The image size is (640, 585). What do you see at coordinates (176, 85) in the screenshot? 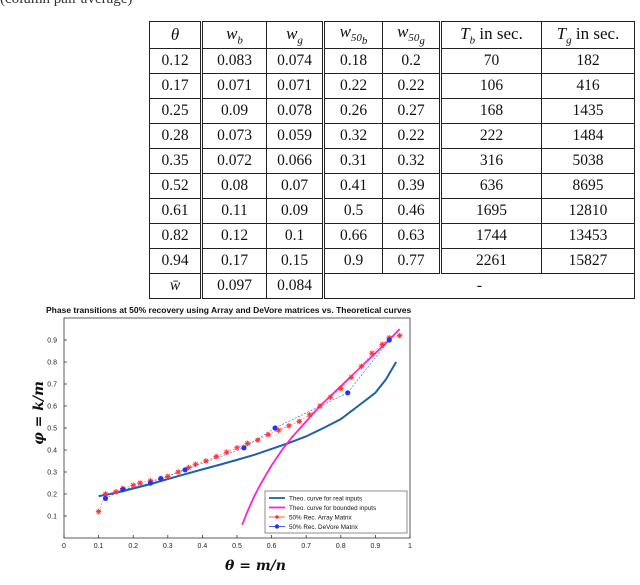
I see `table-cell: 0.17` at bounding box center [176, 85].